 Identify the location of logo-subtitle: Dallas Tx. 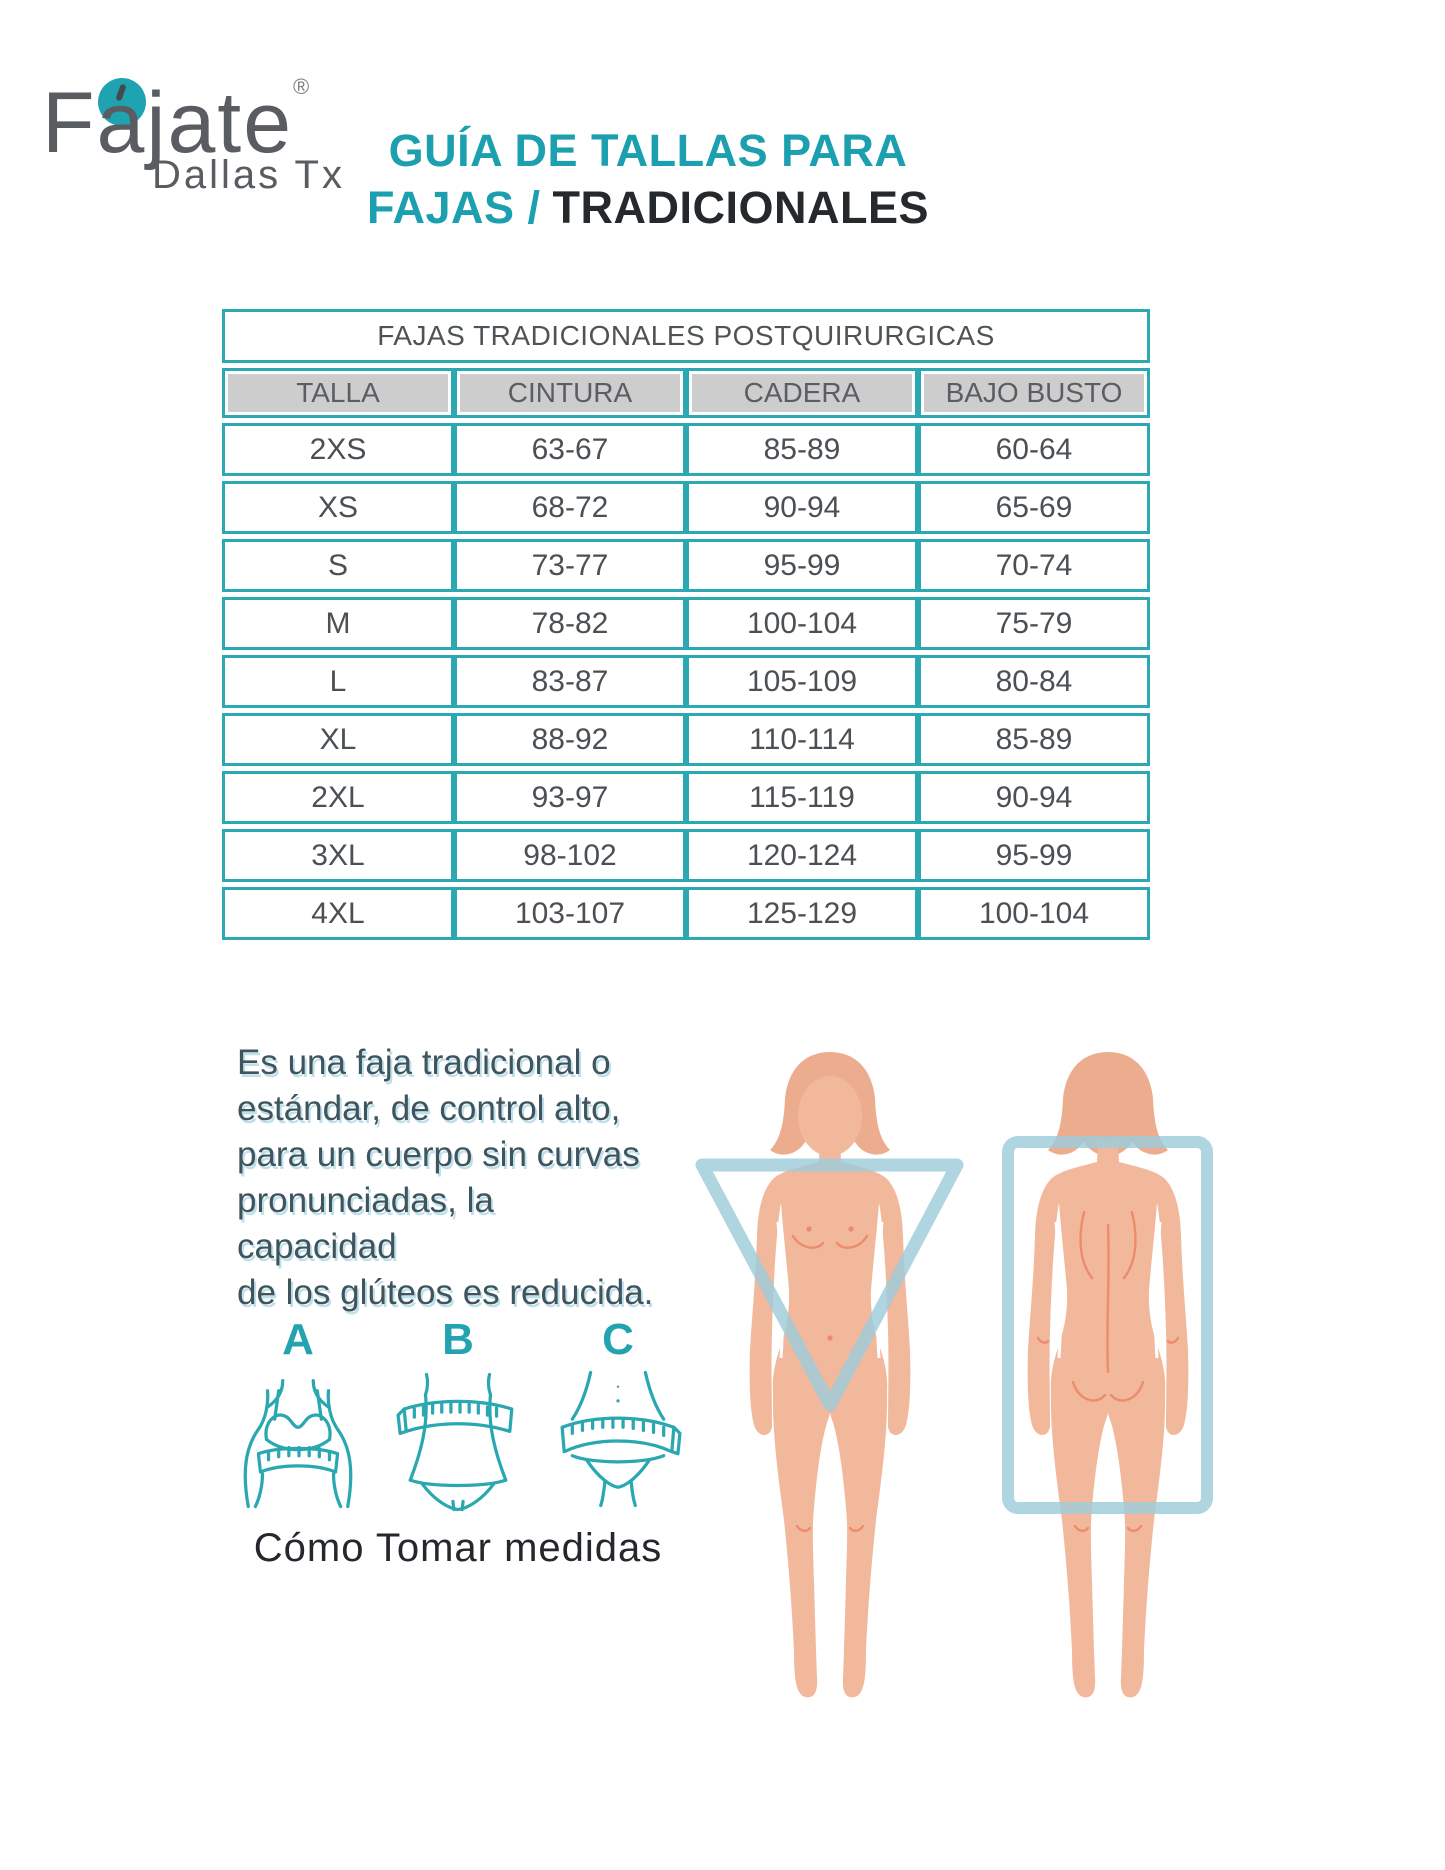
(248, 175).